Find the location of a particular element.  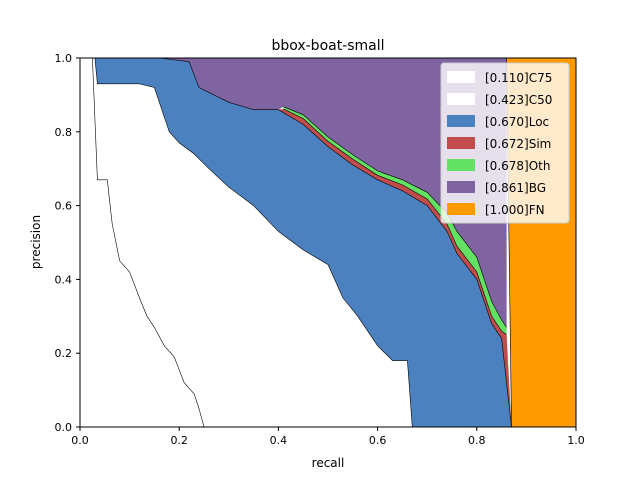

legend-entry-c50: [0.423]C50 is located at coordinates (499, 100).